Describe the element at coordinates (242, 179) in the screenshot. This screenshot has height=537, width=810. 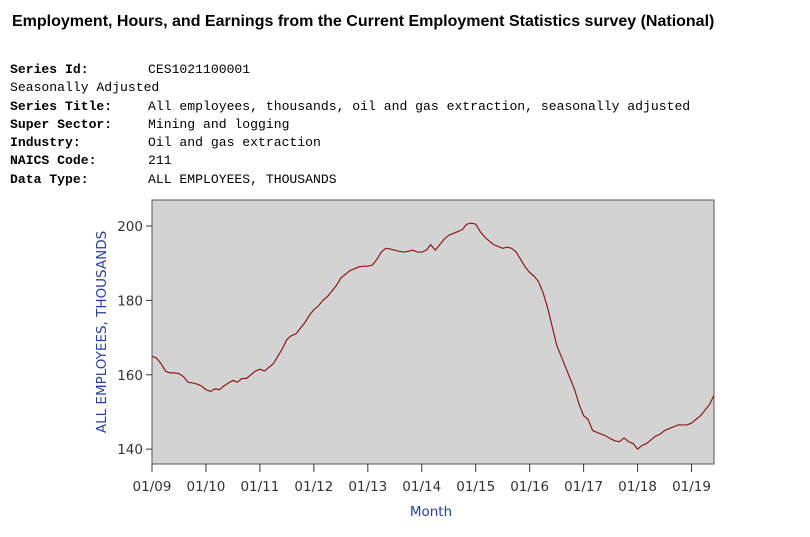
I see `data-type-value: ALL EMPLOYEES, THOUSANDS` at that location.